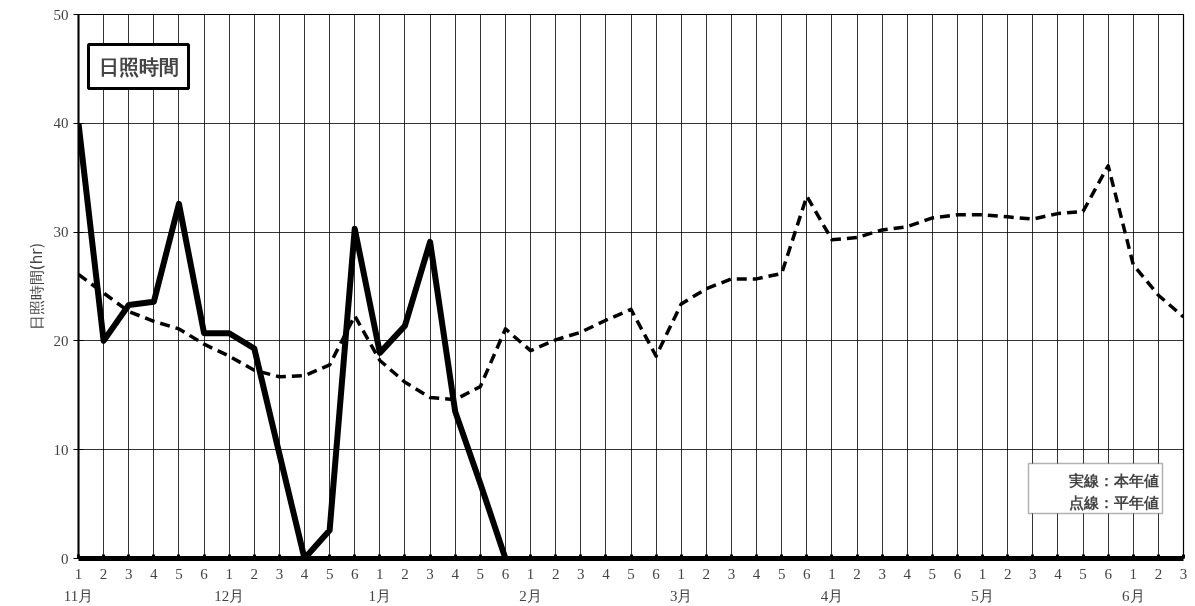  What do you see at coordinates (65, 558) in the screenshot?
I see `y-tick-label: 0` at bounding box center [65, 558].